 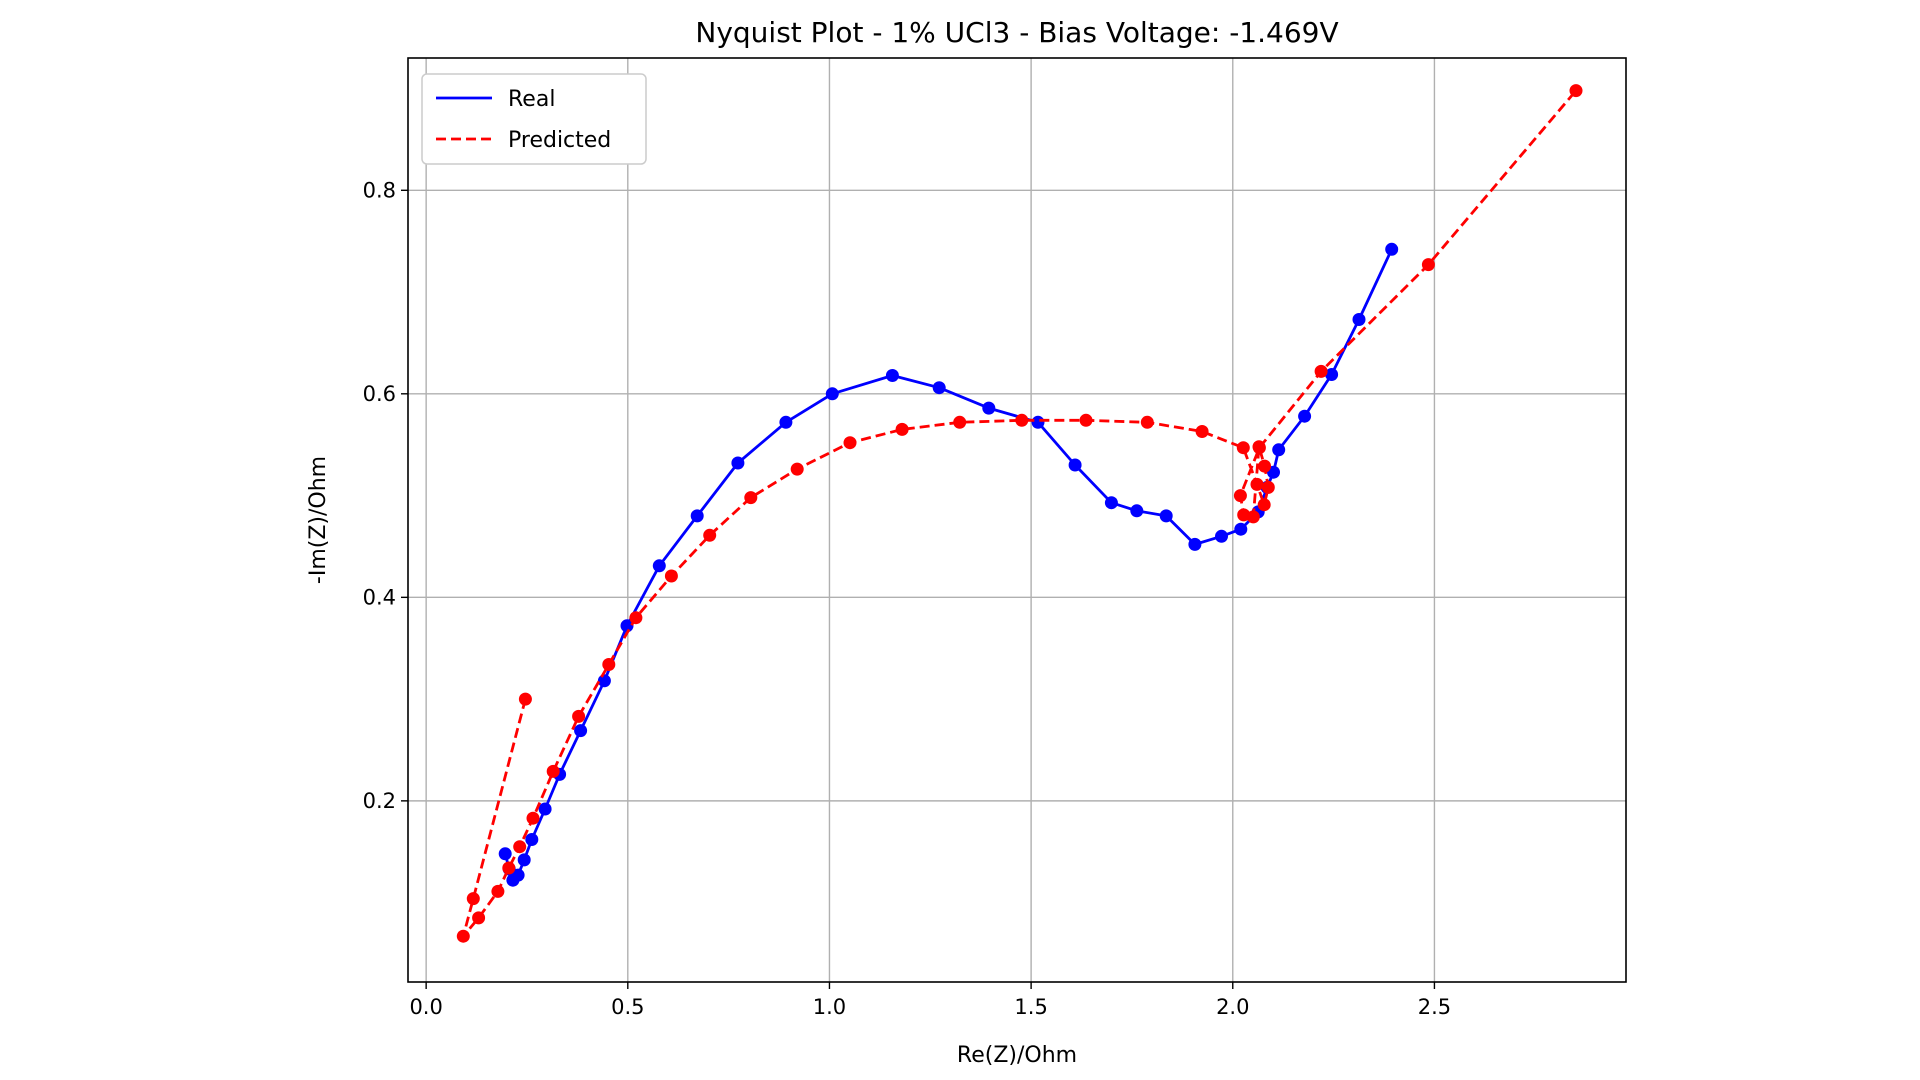 I want to click on y-tick-label: 0.2, so click(x=379, y=801).